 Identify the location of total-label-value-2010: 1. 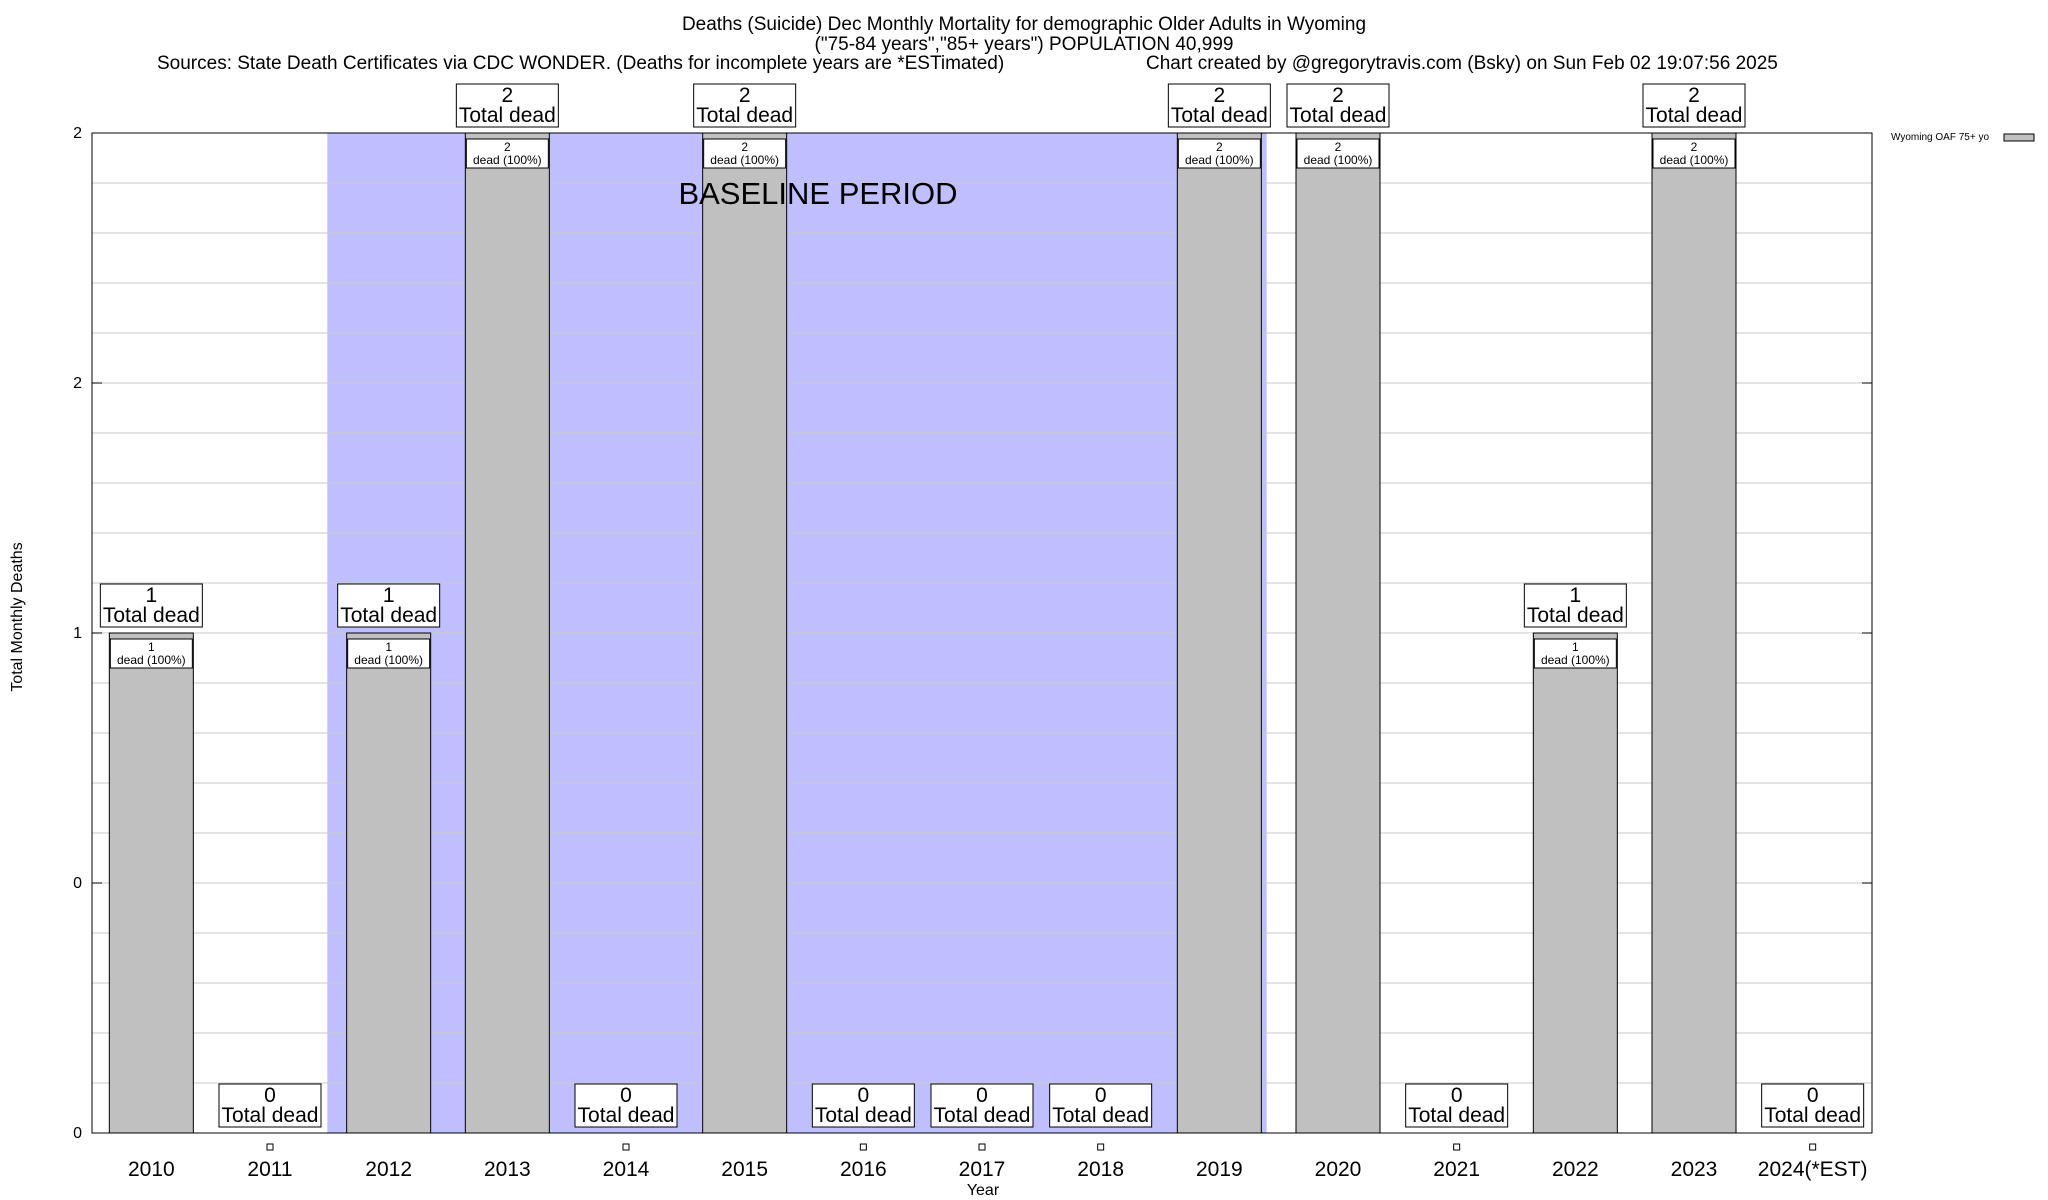
(151, 595).